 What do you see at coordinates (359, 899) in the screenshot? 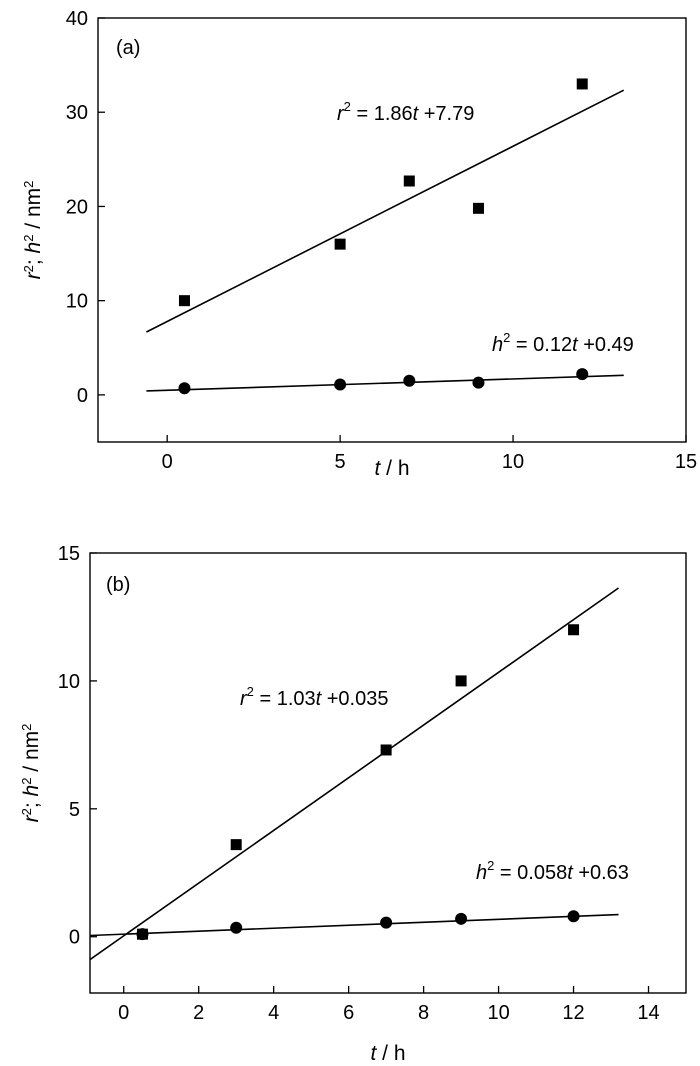
I see `series-h2: h2 = 0.058t +0.63` at bounding box center [359, 899].